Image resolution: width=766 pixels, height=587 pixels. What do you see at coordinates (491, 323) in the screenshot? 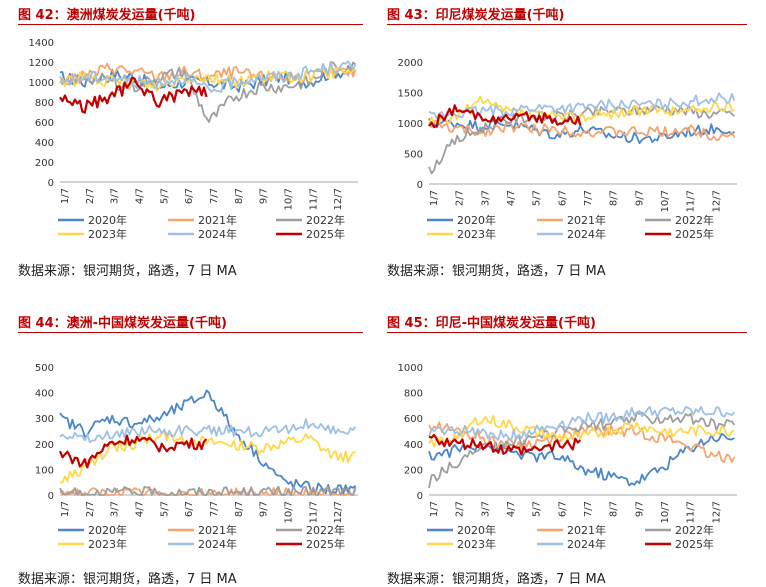
I see `chart-title: 图 45：印尼-中国煤炭发运量(千吨)` at bounding box center [491, 323].